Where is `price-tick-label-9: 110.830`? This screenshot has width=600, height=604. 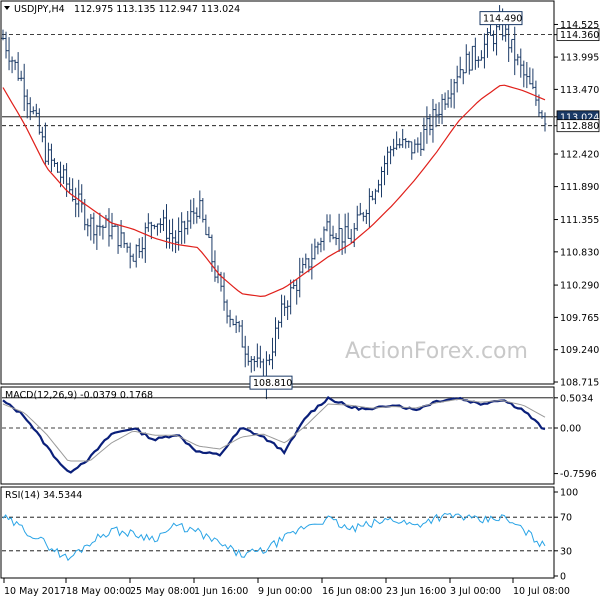 price-tick-label-9: 110.830 is located at coordinates (579, 252).